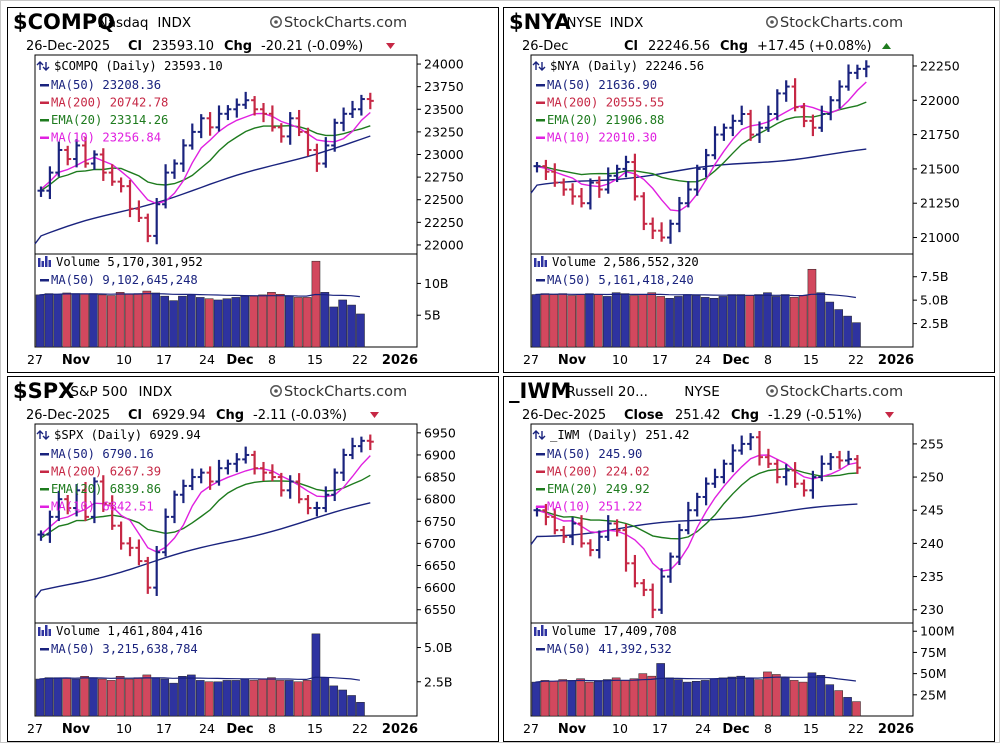  I want to click on index-name: S&P 500, so click(98, 392).